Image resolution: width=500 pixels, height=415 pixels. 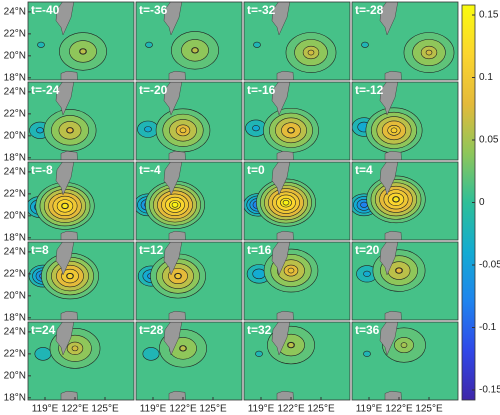 I want to click on panel-label: t=0, so click(x=256, y=170).